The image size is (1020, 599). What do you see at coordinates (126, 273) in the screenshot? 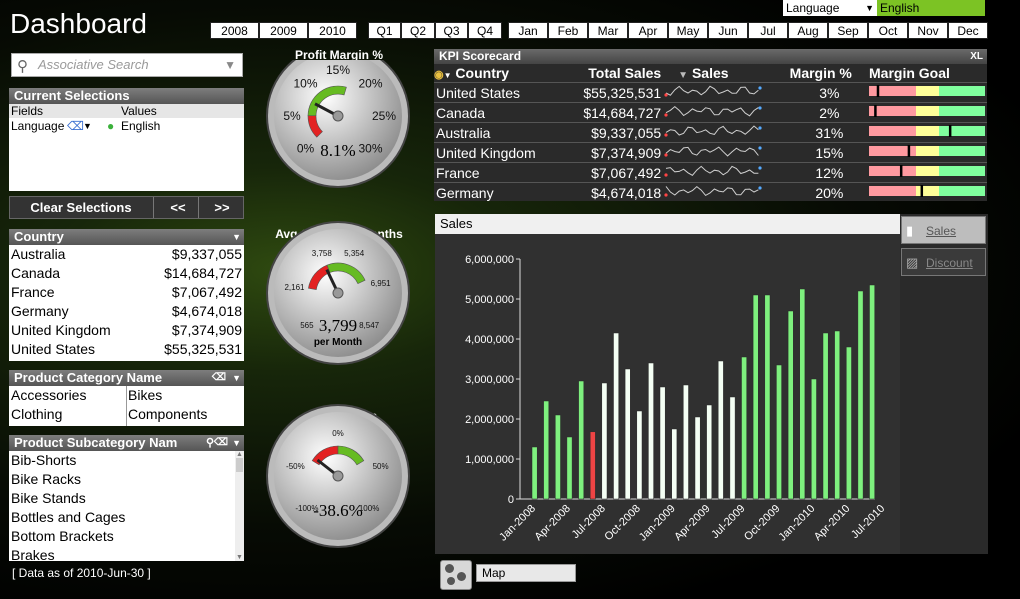
I see `list-item: Canada $14,684,727` at bounding box center [126, 273].